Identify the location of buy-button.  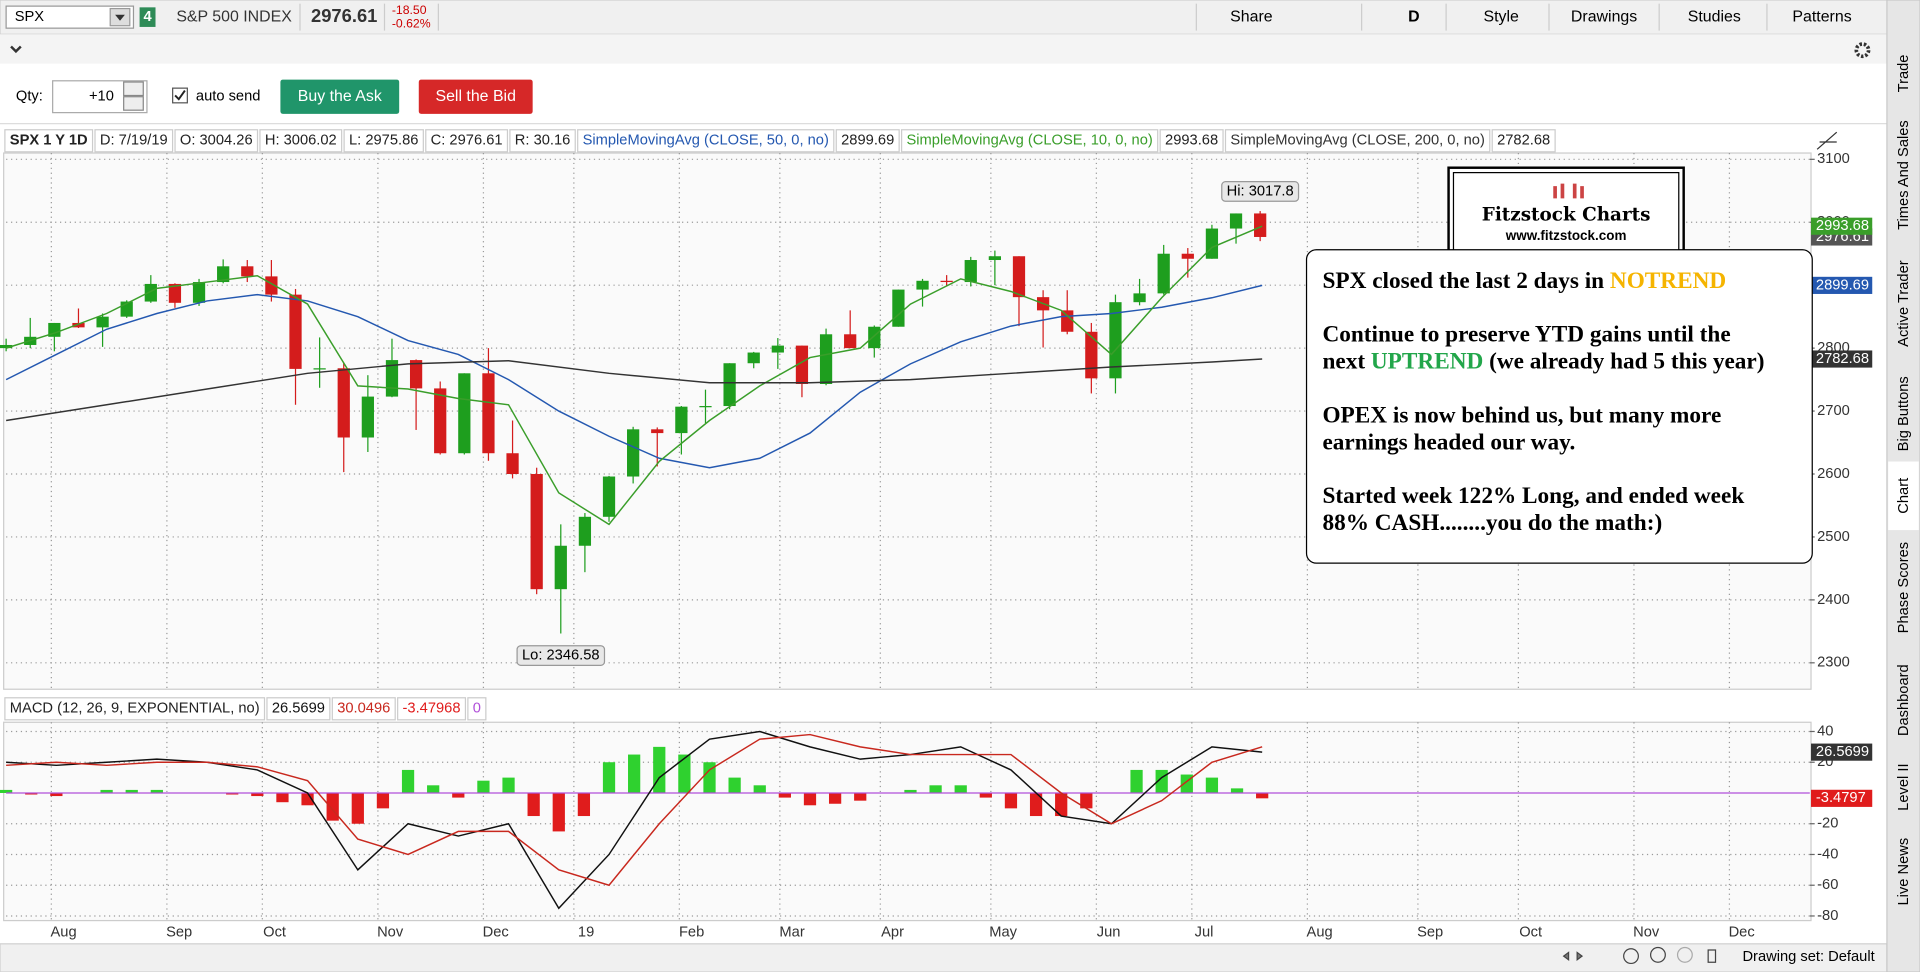
(340, 96).